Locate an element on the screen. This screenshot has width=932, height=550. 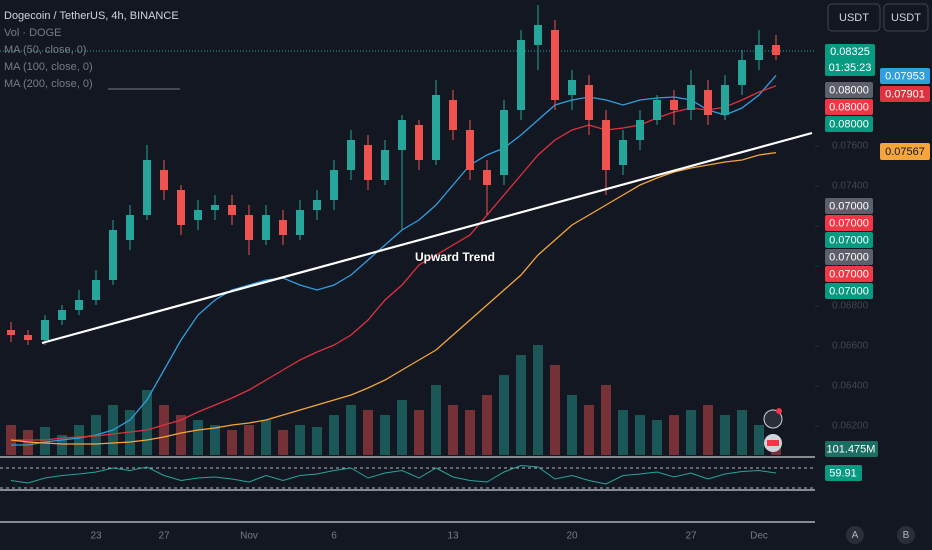
annotation: Upward Trend is located at coordinates (455, 257).